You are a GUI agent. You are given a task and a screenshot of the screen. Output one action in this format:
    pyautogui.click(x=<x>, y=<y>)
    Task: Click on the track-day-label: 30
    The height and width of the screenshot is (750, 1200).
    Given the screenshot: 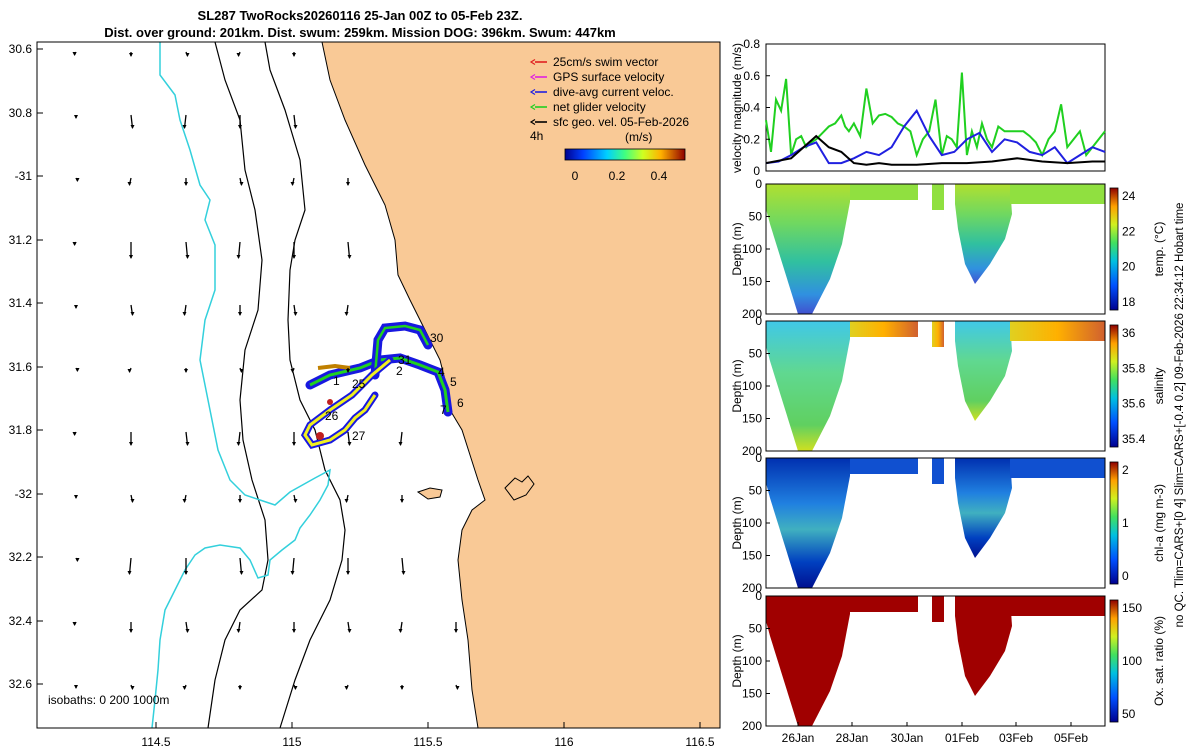 What is the action you would take?
    pyautogui.click(x=437, y=338)
    